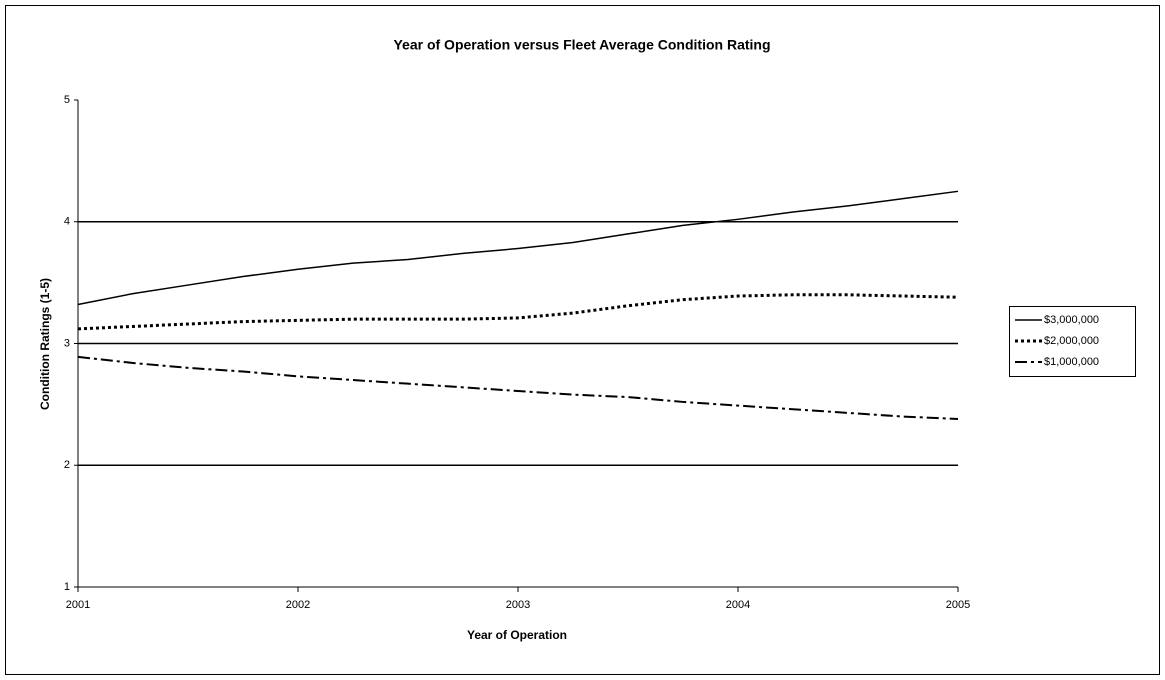  What do you see at coordinates (1071, 320) in the screenshot?
I see `legend-label: $3,000,000` at bounding box center [1071, 320].